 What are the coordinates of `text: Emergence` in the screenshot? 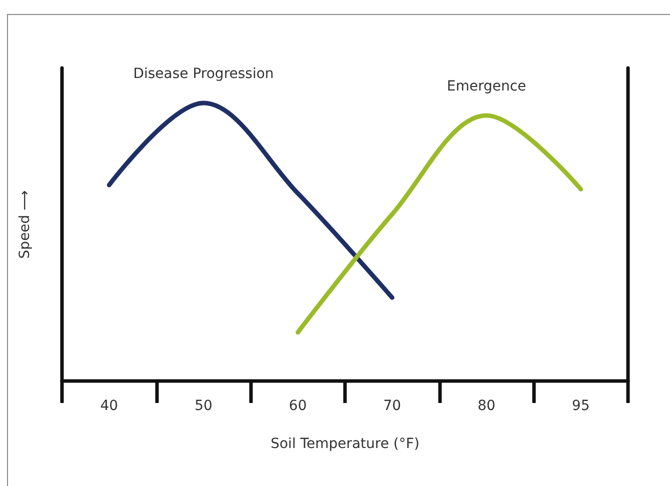 It's located at (486, 86).